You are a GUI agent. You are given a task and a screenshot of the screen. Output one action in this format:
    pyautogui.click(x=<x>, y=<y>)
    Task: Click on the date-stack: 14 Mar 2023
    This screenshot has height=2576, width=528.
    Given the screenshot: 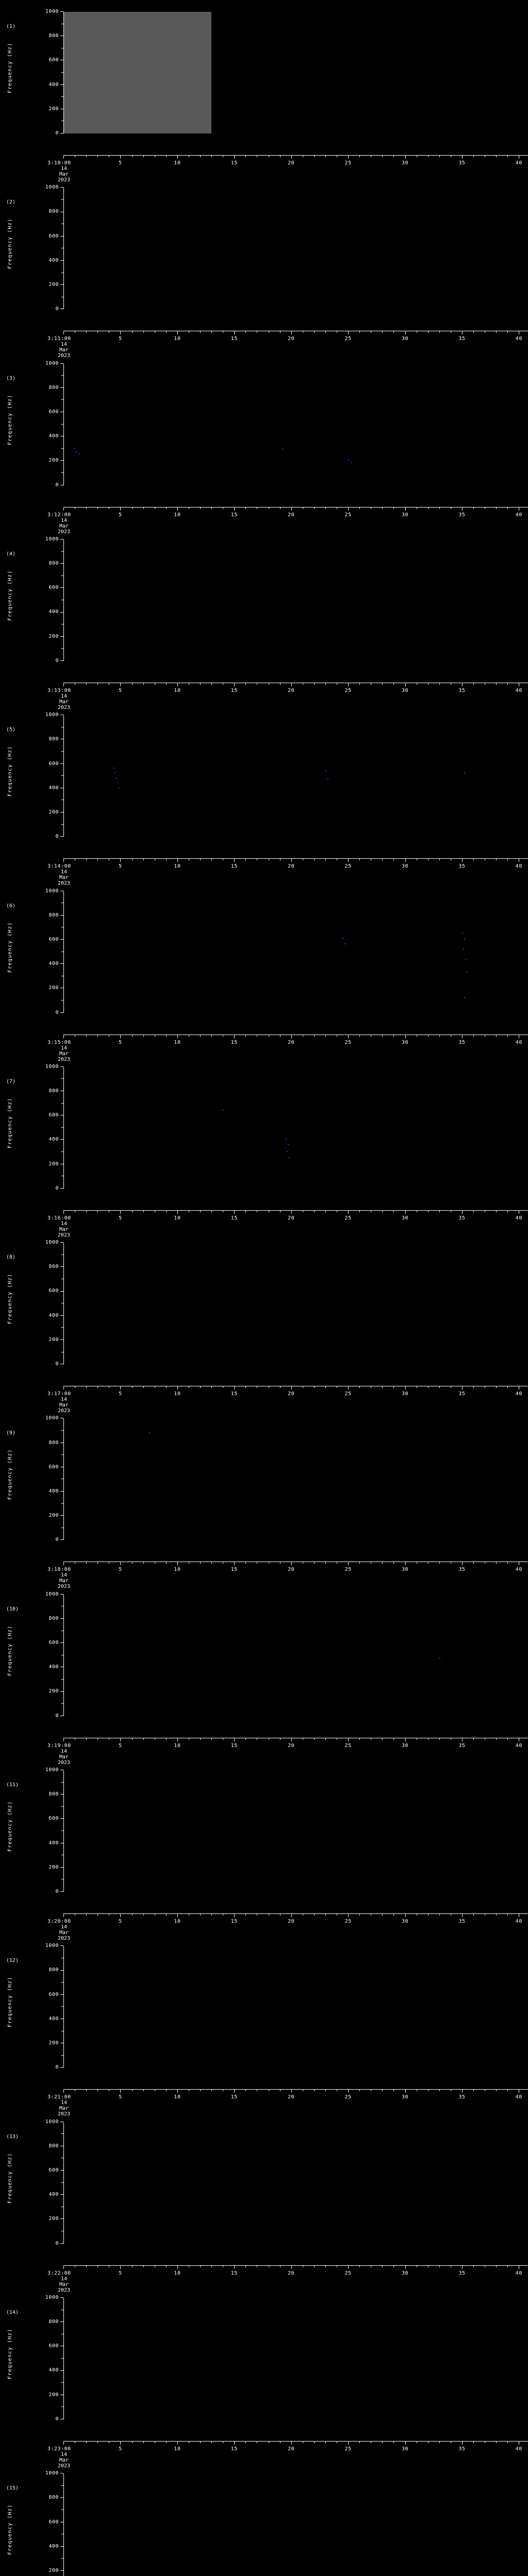 What is the action you would take?
    pyautogui.click(x=63, y=1053)
    